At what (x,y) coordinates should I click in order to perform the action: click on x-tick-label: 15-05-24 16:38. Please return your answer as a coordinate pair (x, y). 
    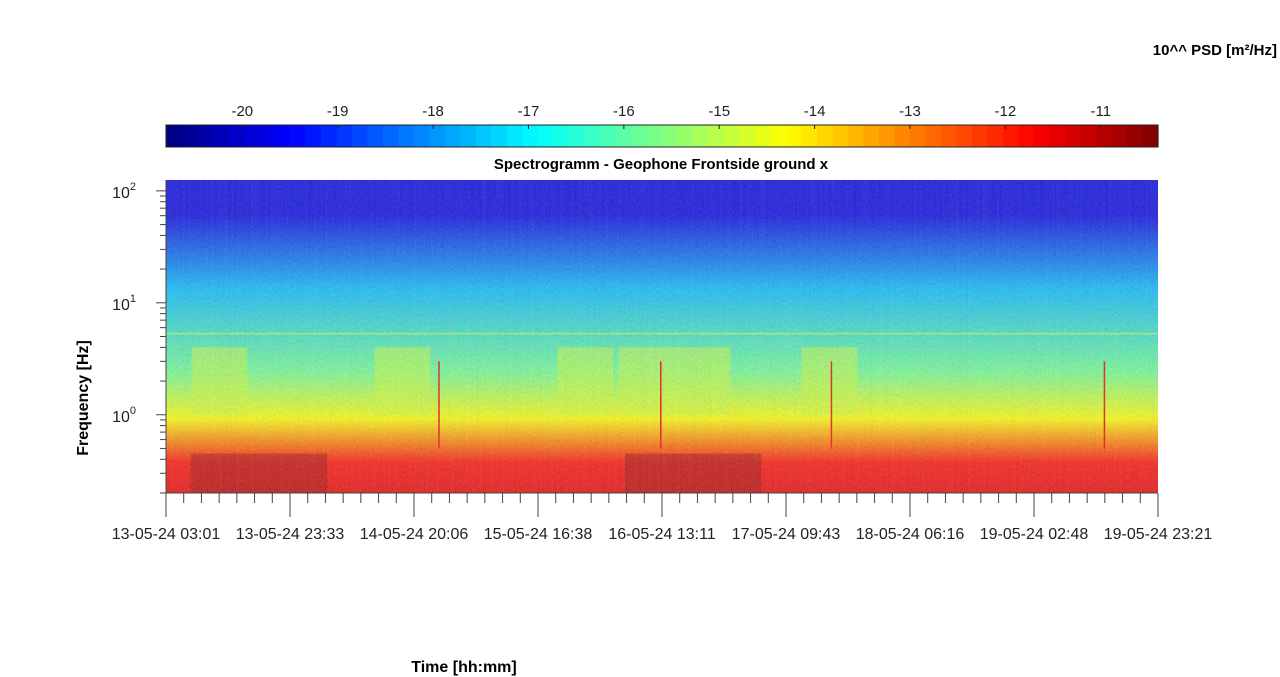
    Looking at the image, I should click on (538, 534).